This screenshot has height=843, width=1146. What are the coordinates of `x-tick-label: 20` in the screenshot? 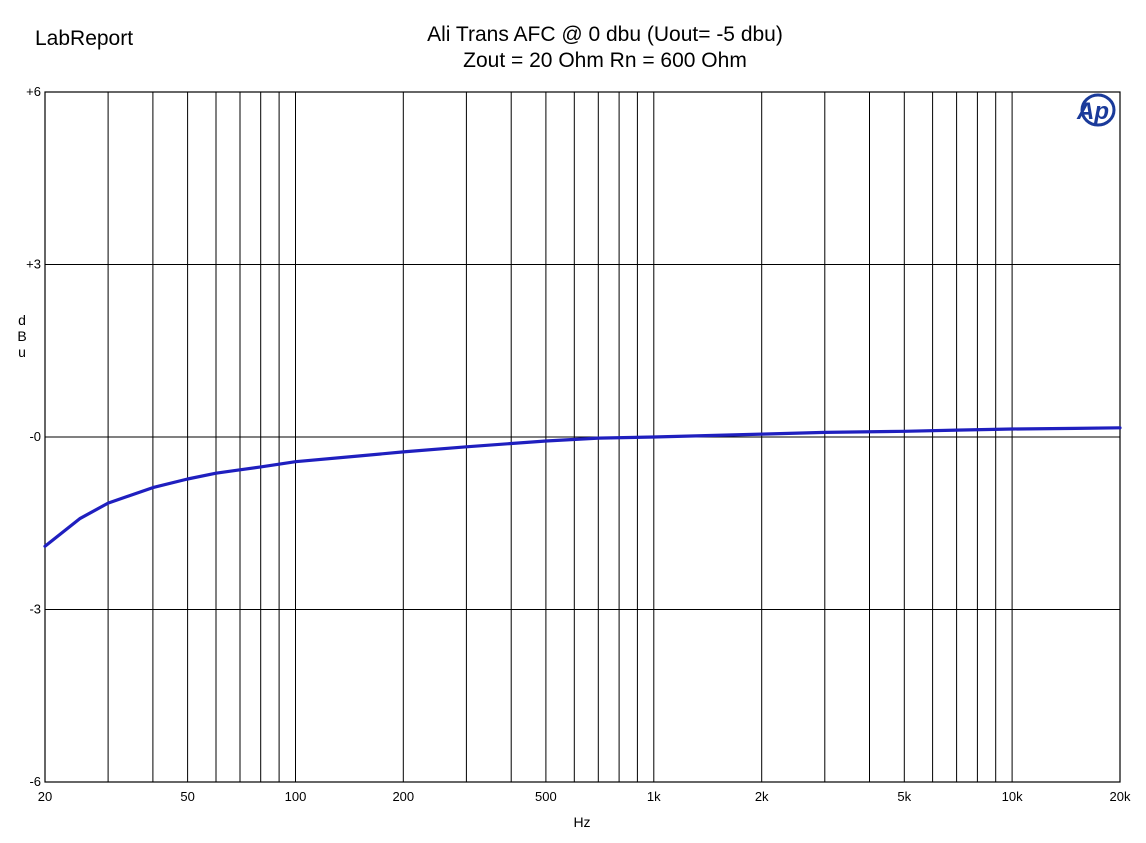 It's located at (45, 796).